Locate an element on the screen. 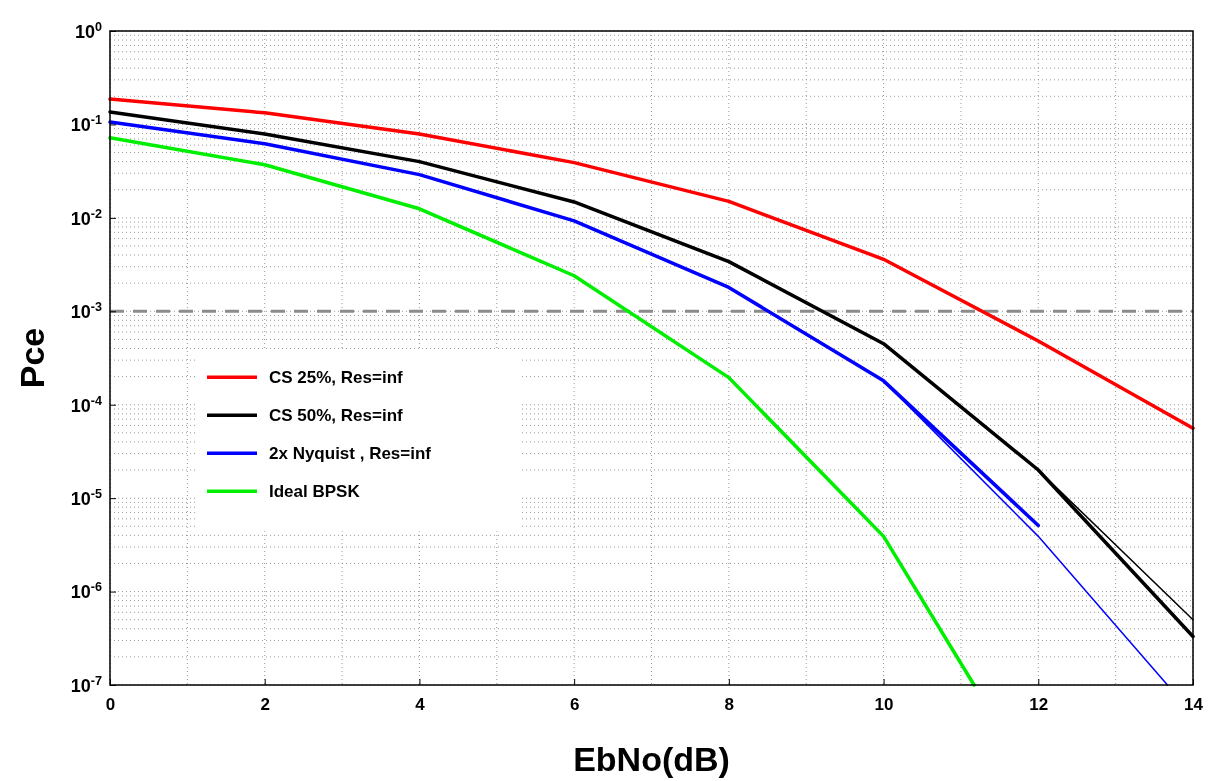 The height and width of the screenshot is (781, 1221). x-tick-label: 14 is located at coordinates (1194, 705).